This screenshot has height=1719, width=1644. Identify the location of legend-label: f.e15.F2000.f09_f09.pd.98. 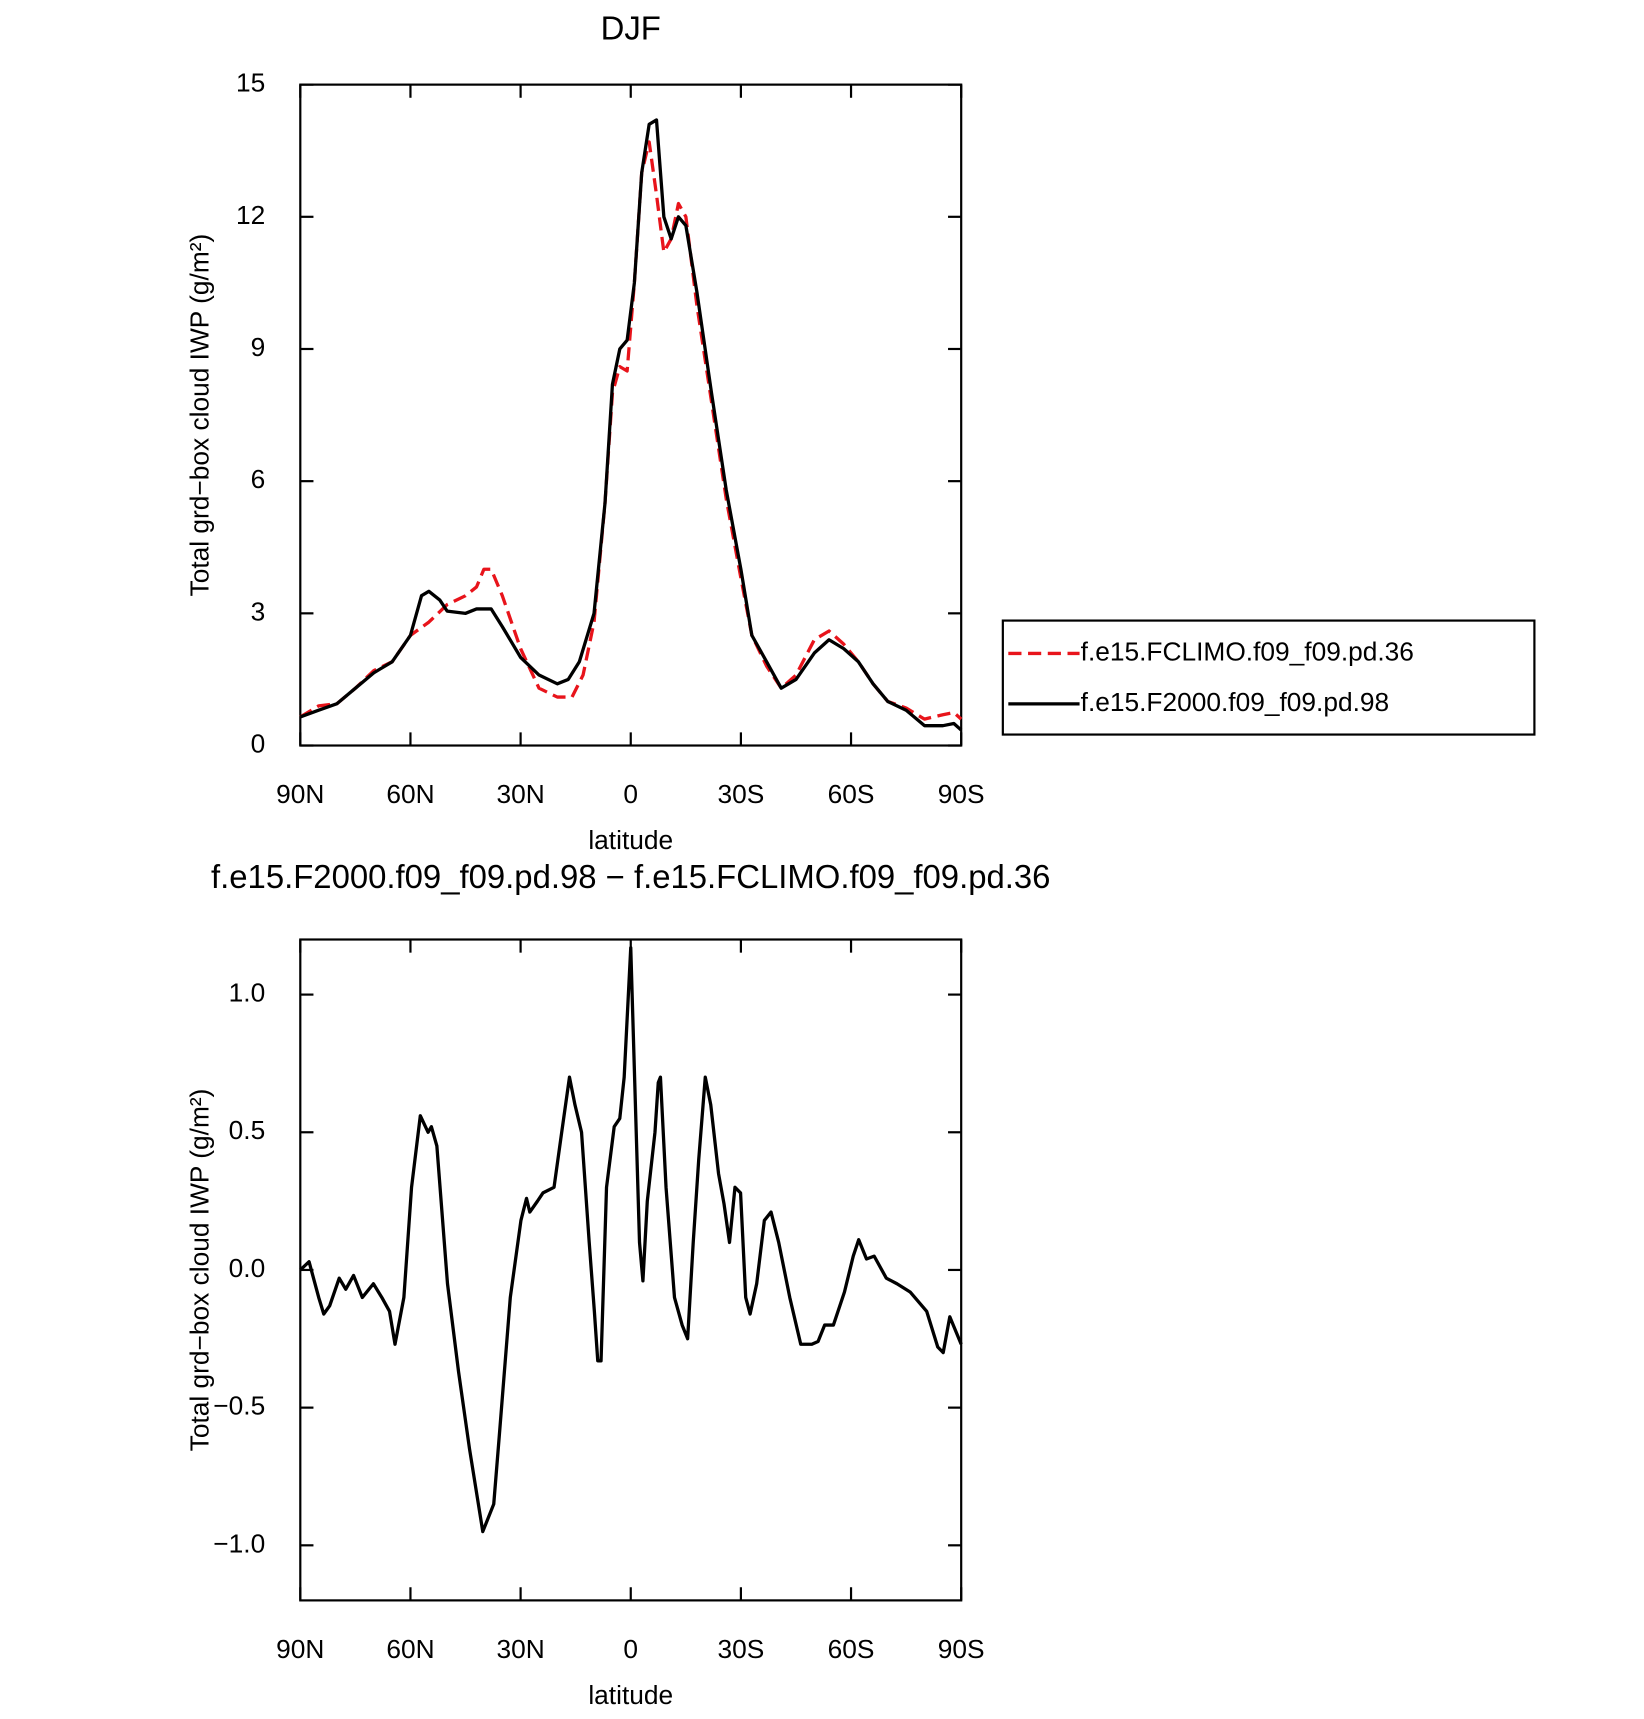
(1235, 702).